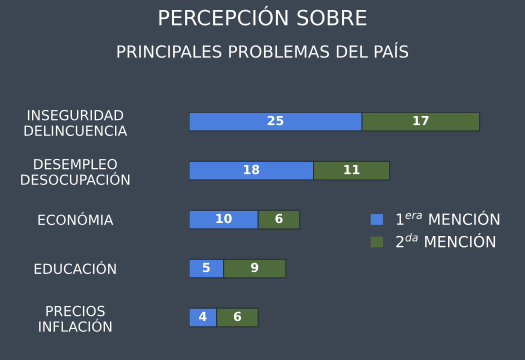  I want to click on y-tick-label: PRECIOS INFLACIÓN, so click(75, 319).